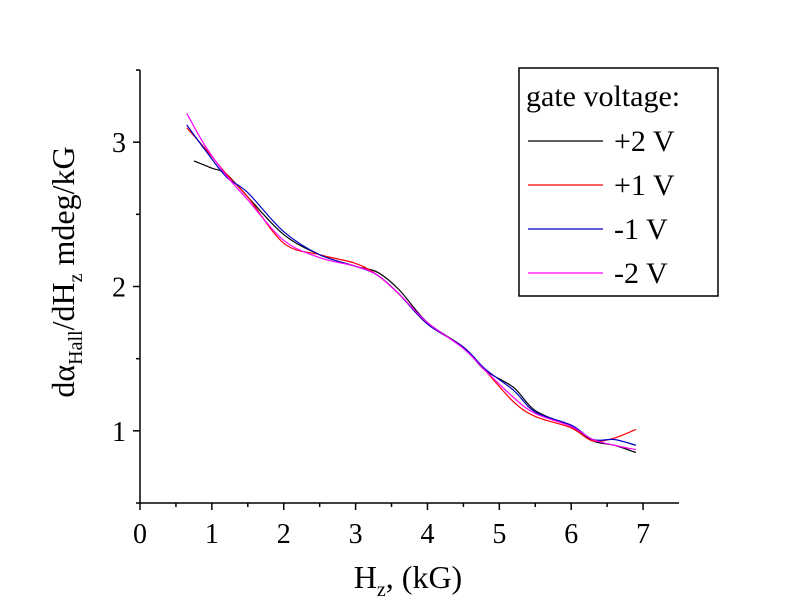 Image resolution: width=790 pixels, height=605 pixels. What do you see at coordinates (119, 143) in the screenshot?
I see `y-tick-label: 3` at bounding box center [119, 143].